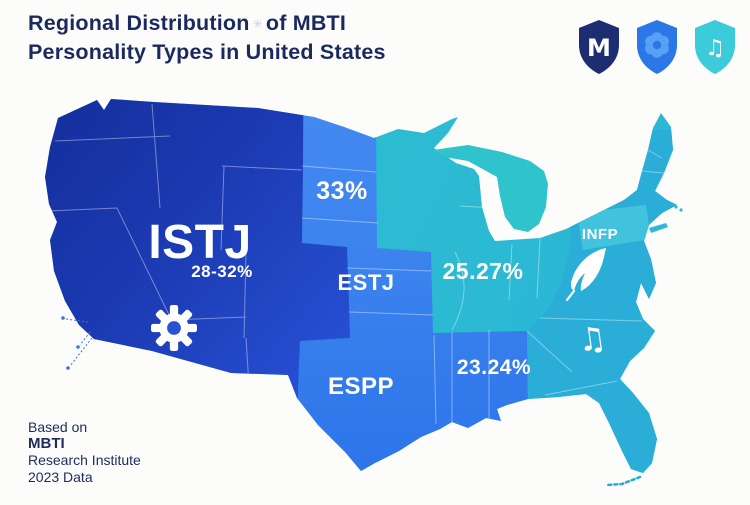 The height and width of the screenshot is (505, 750). I want to click on sparkle-icon: ✳, so click(257, 24).